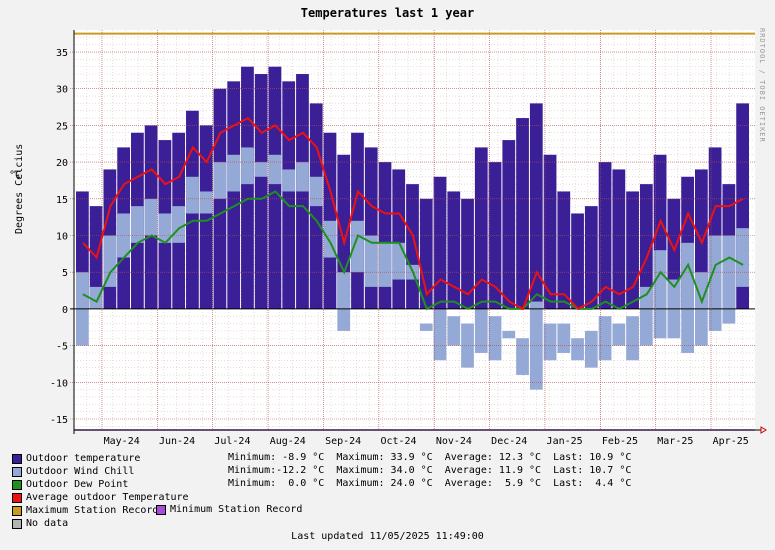  What do you see at coordinates (47, 523) in the screenshot?
I see `legend-label: No data` at bounding box center [47, 523].